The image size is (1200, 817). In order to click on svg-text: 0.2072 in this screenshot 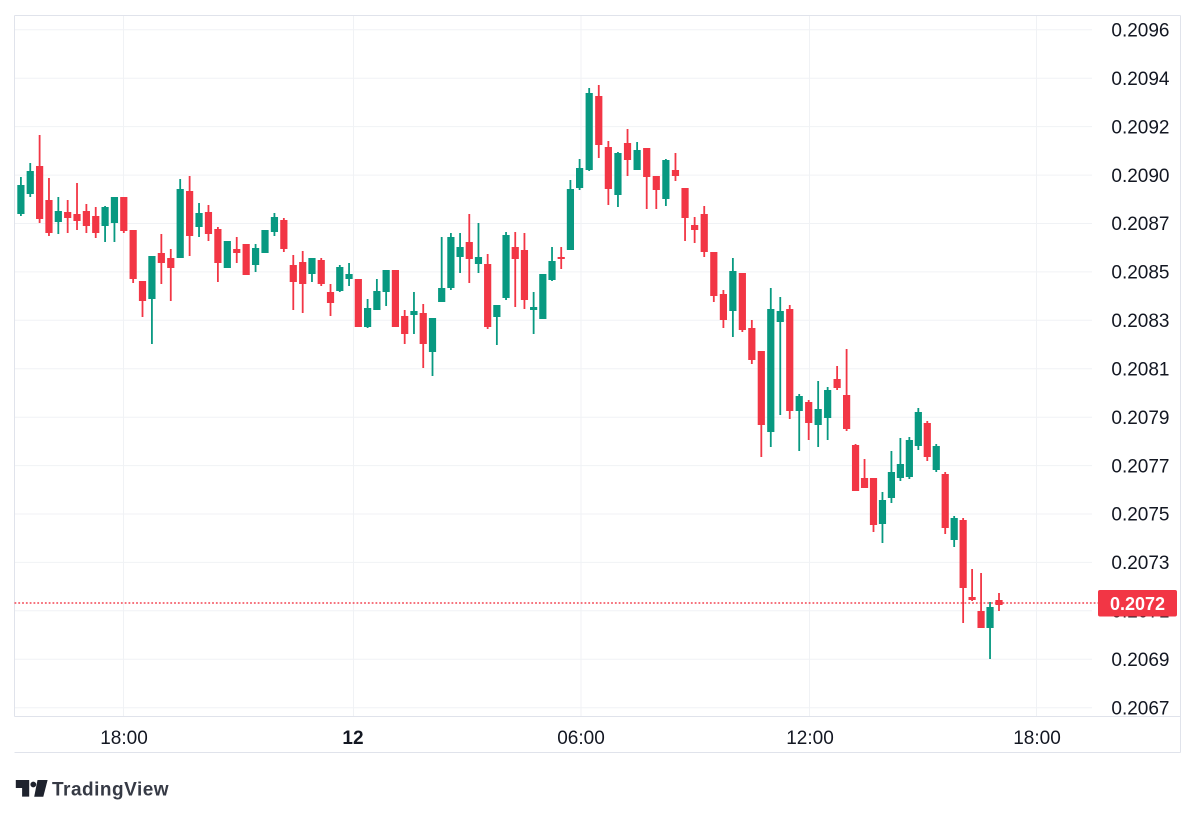, I will do `click(1137, 604)`.